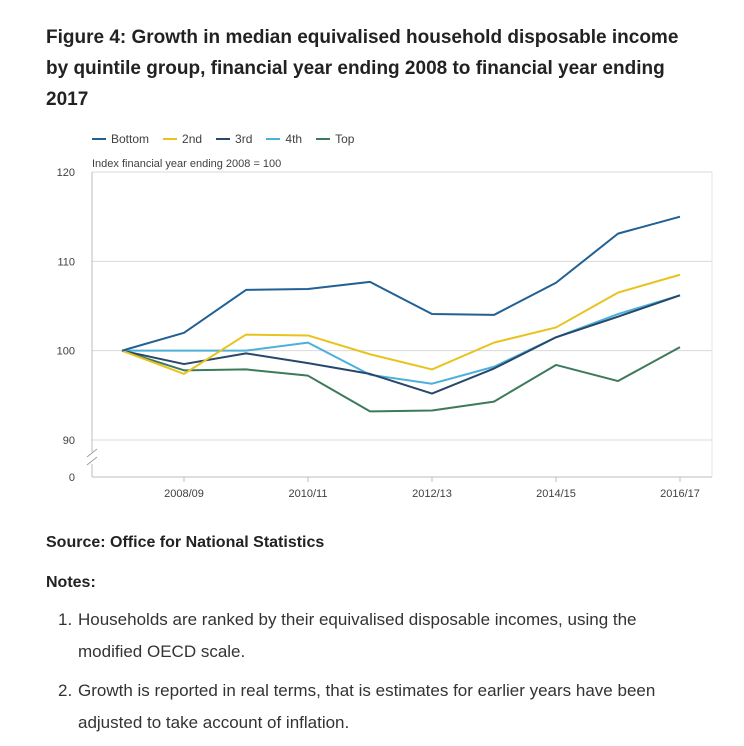 This screenshot has width=744, height=746. I want to click on legend-label: 3rd, so click(244, 139).